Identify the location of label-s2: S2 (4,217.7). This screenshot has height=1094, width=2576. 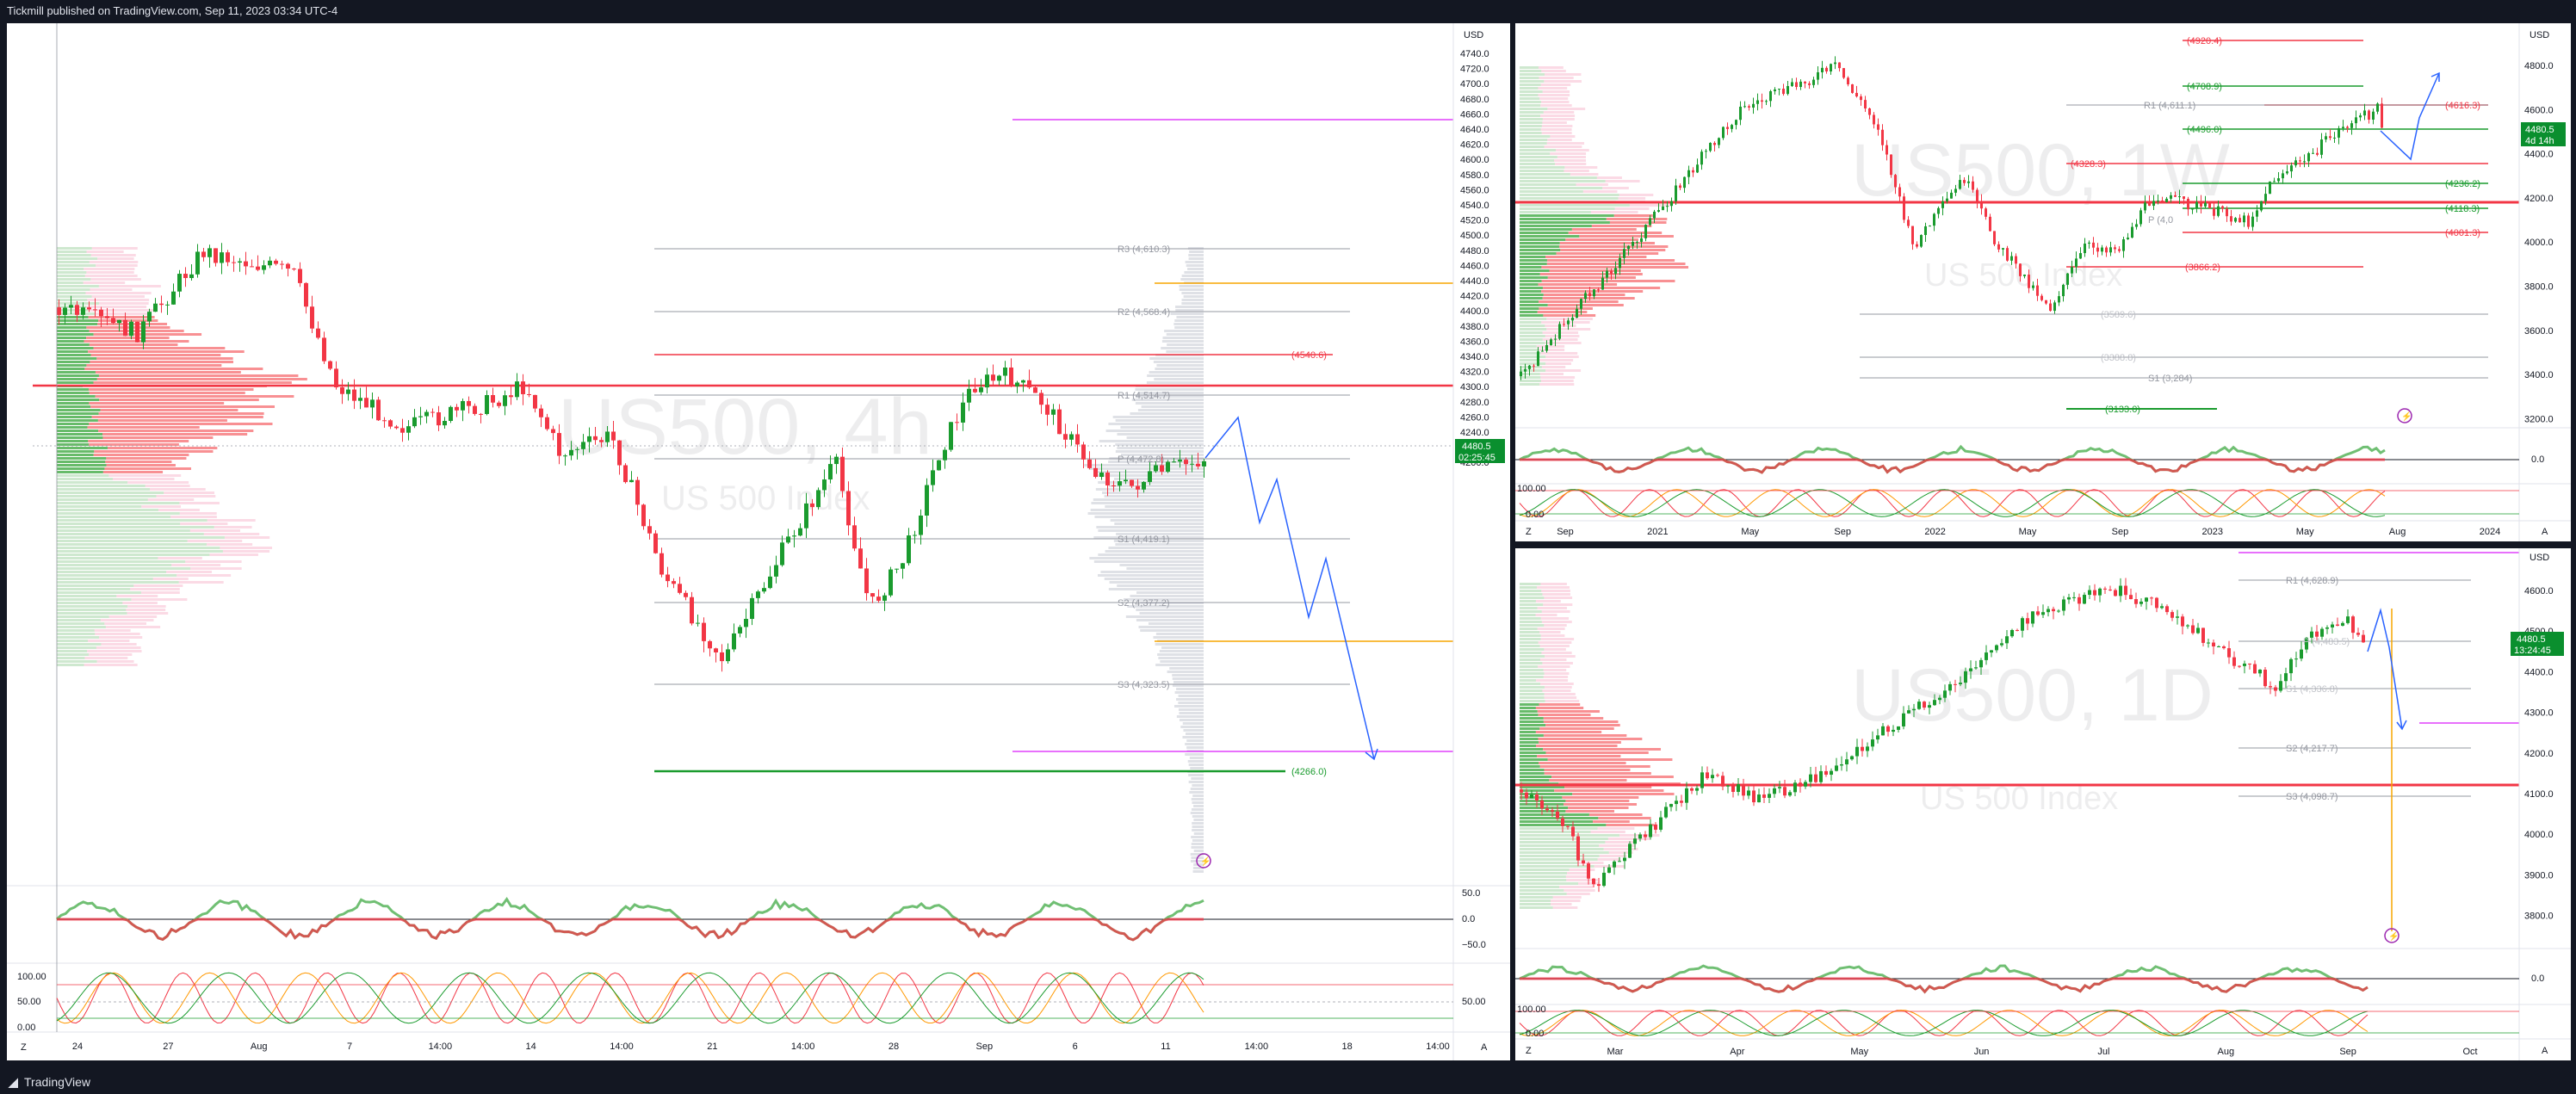
(2312, 749).